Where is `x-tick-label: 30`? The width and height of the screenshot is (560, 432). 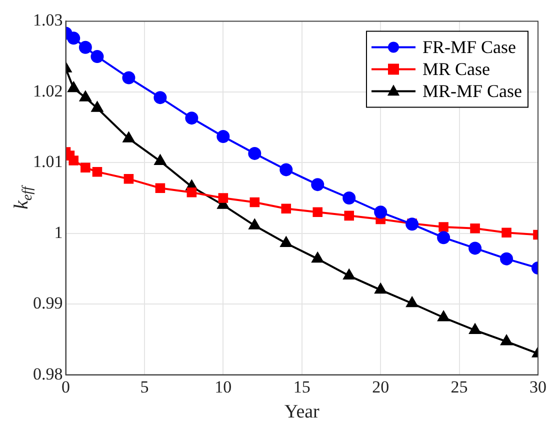
x-tick-label: 30 is located at coordinates (538, 386).